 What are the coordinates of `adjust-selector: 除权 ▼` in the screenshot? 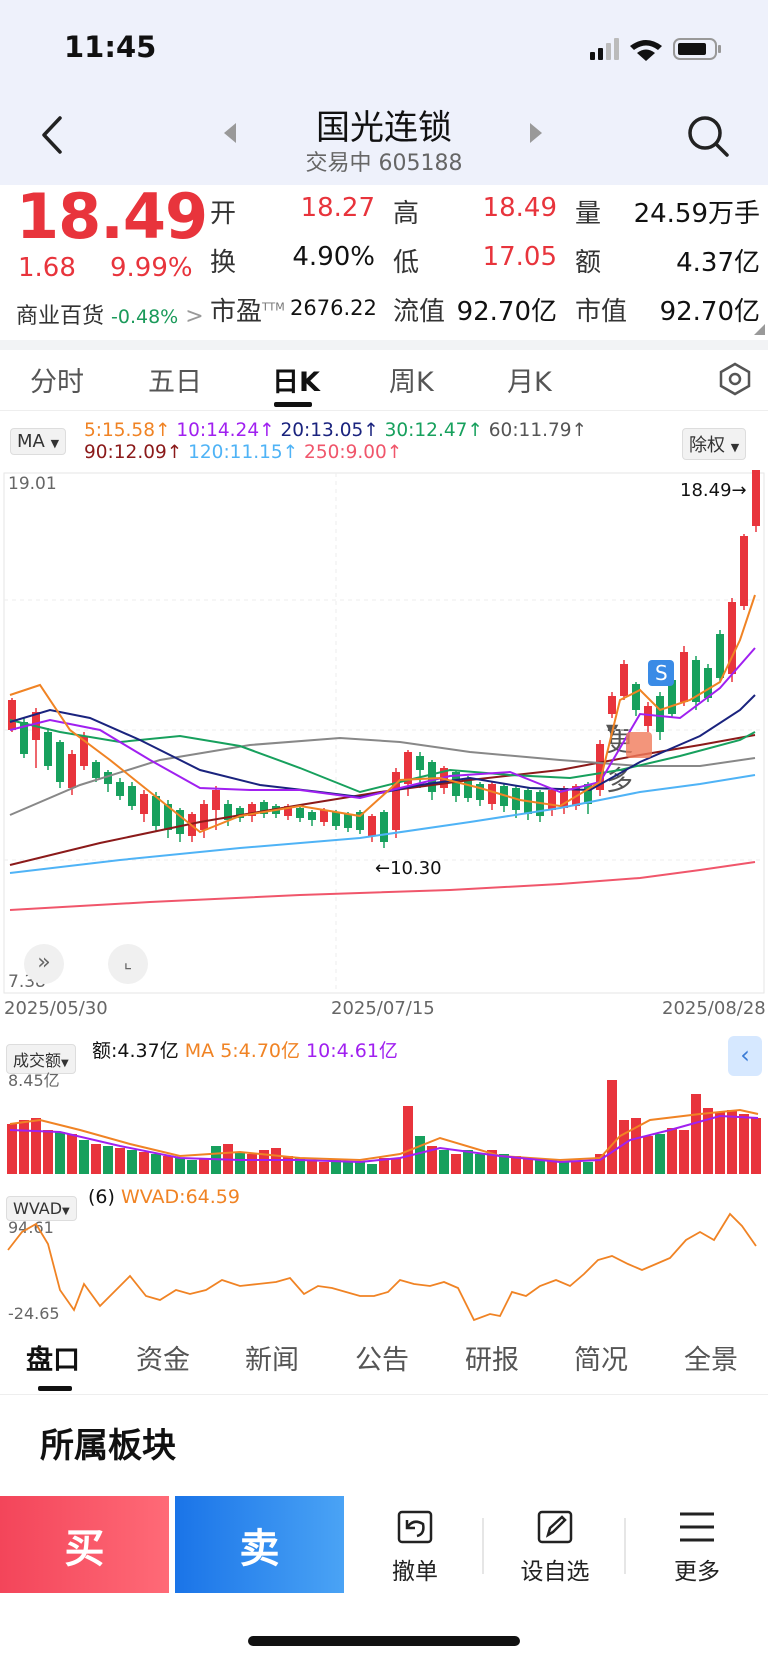 It's located at (714, 444).